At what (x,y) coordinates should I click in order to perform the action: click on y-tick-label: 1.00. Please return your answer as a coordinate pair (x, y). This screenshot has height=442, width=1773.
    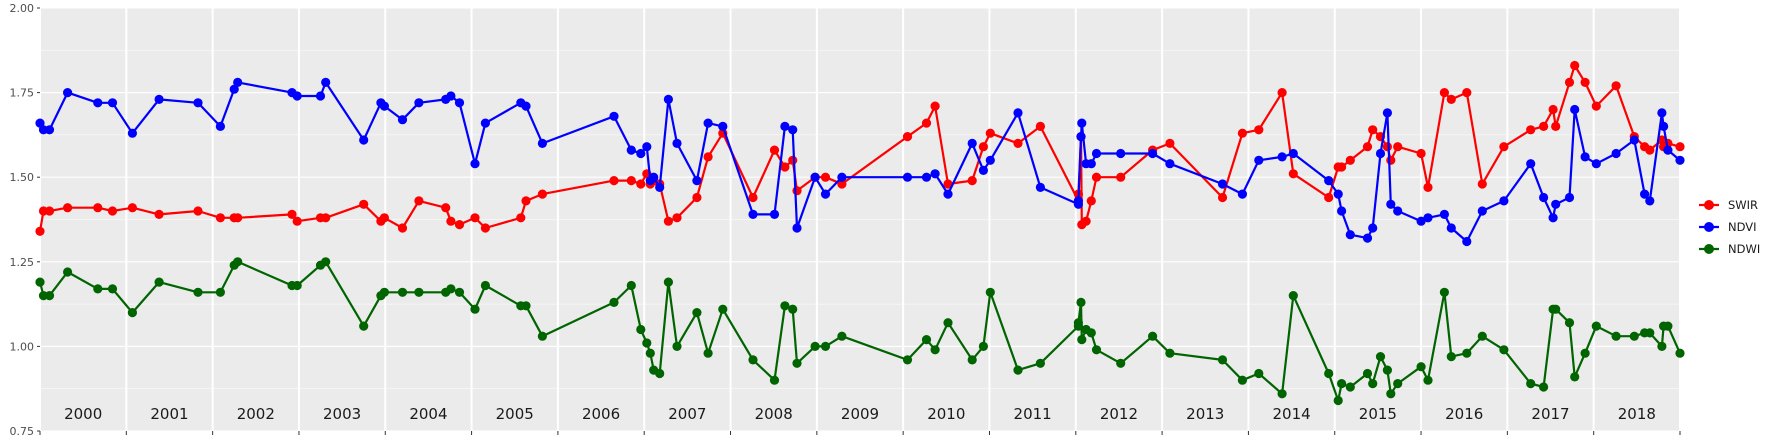
    Looking at the image, I should click on (22, 346).